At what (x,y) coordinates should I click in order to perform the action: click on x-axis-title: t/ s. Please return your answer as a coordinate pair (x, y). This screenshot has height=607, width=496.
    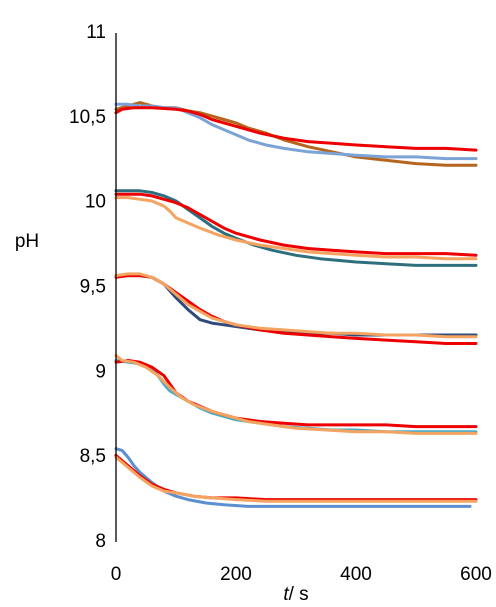
    Looking at the image, I should click on (295, 594).